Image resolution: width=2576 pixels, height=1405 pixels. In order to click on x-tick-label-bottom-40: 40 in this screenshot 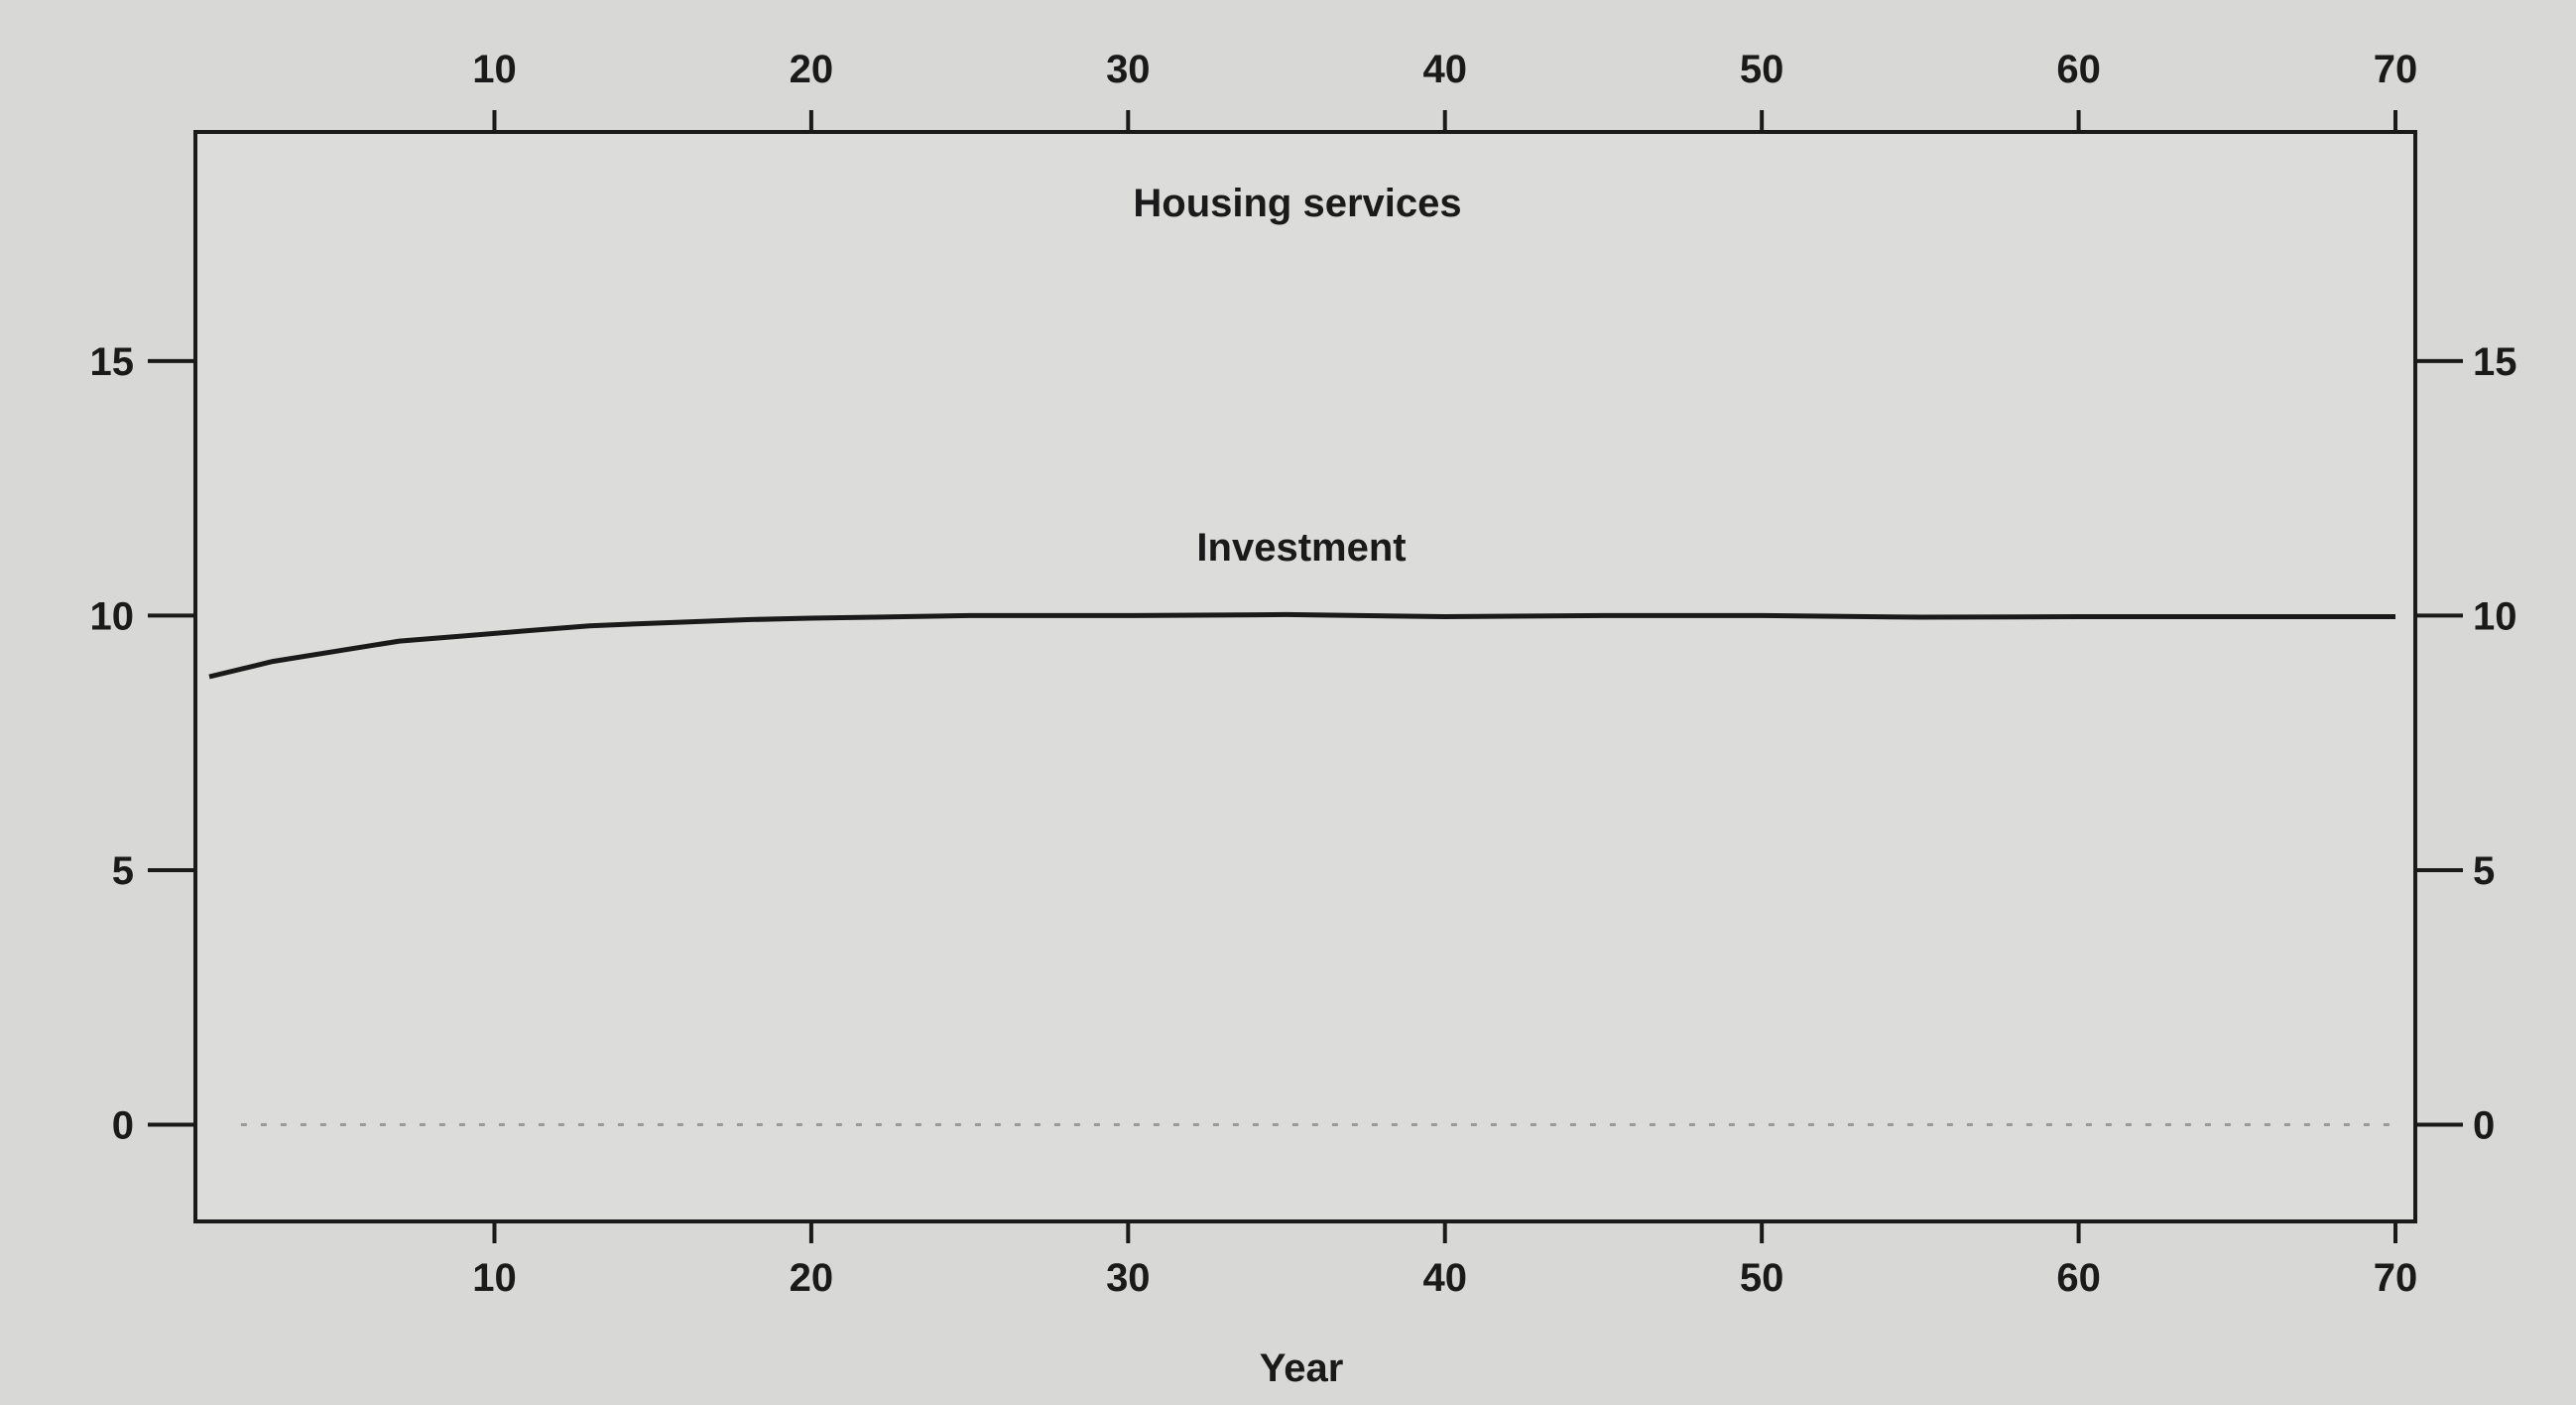, I will do `click(1444, 1278)`.